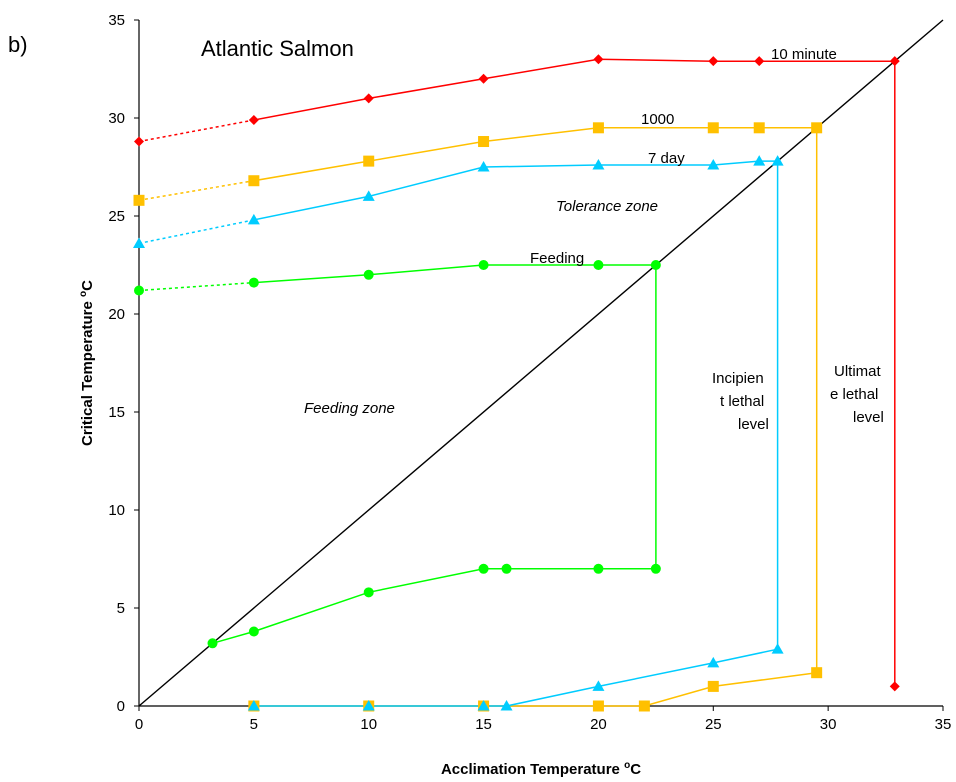 Image resolution: width=956 pixels, height=782 pixels. Describe the element at coordinates (116, 20) in the screenshot. I see `y-tick-label: 35` at that location.